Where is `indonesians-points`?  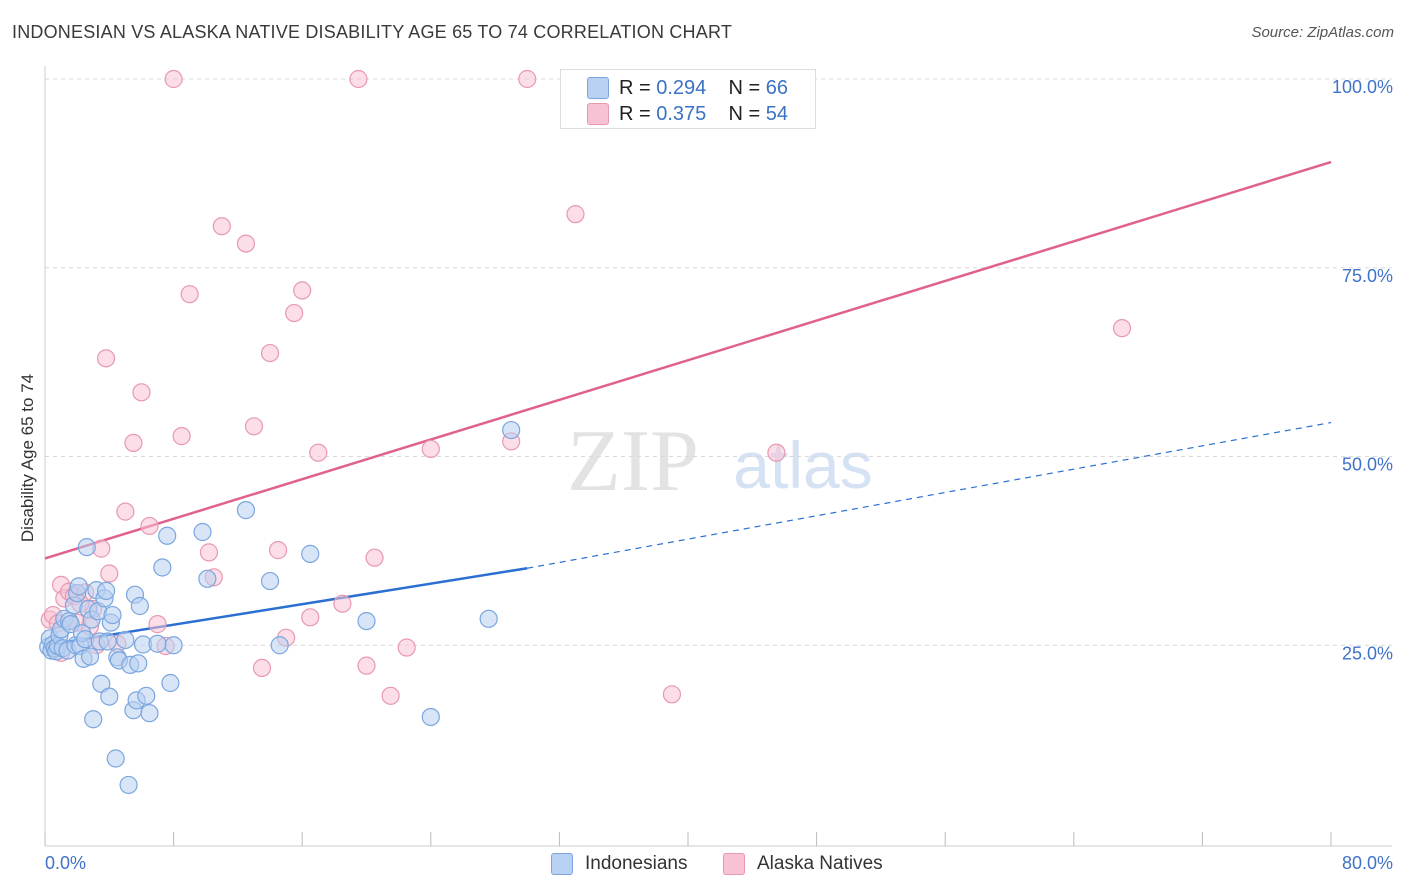 indonesians-points is located at coordinates (280, 607).